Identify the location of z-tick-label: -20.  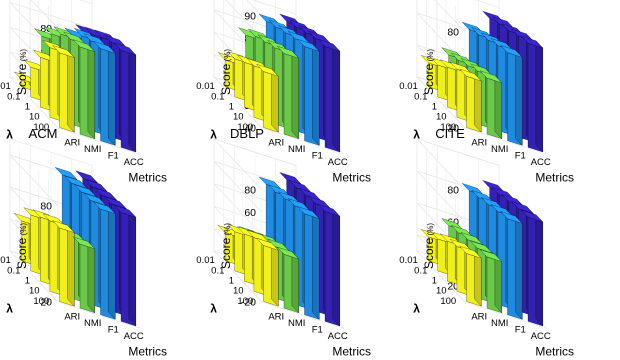
(248, 303).